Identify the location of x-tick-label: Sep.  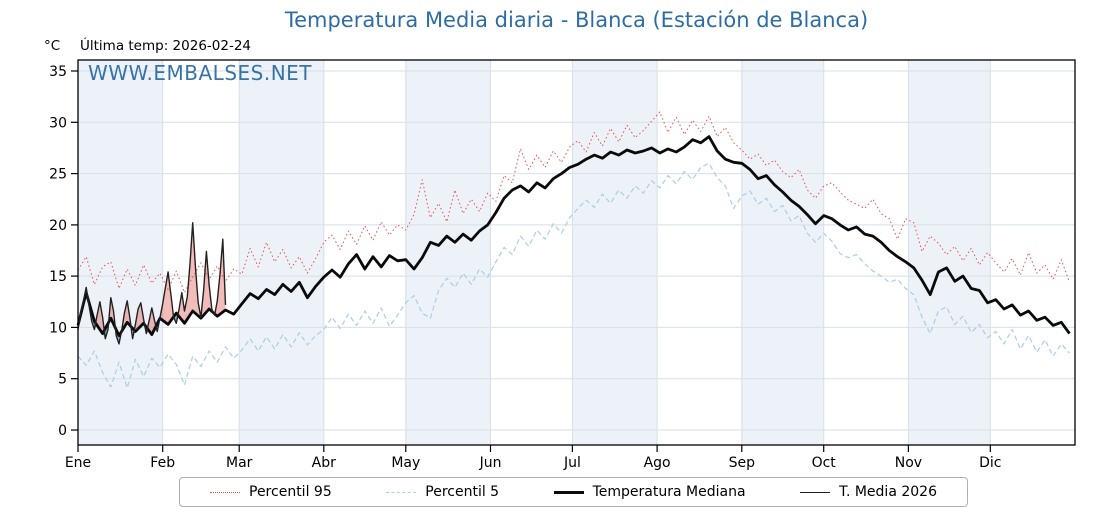
(742, 463).